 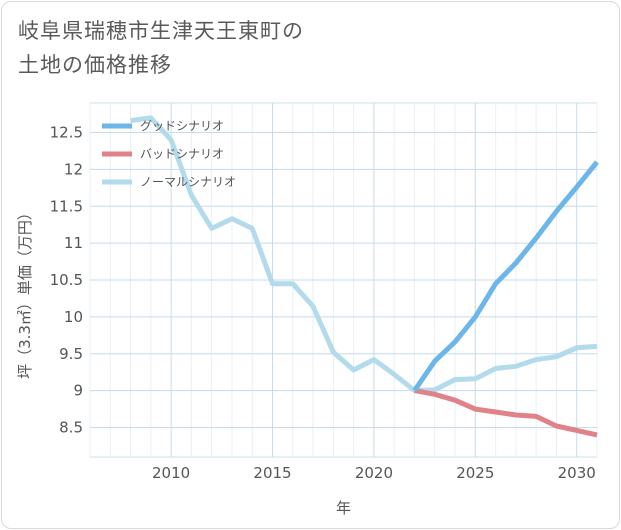 What do you see at coordinates (228, 48) in the screenshot?
I see `chart-title: 岐阜県瑞穂市生津天王東町の 土地の価格推移` at bounding box center [228, 48].